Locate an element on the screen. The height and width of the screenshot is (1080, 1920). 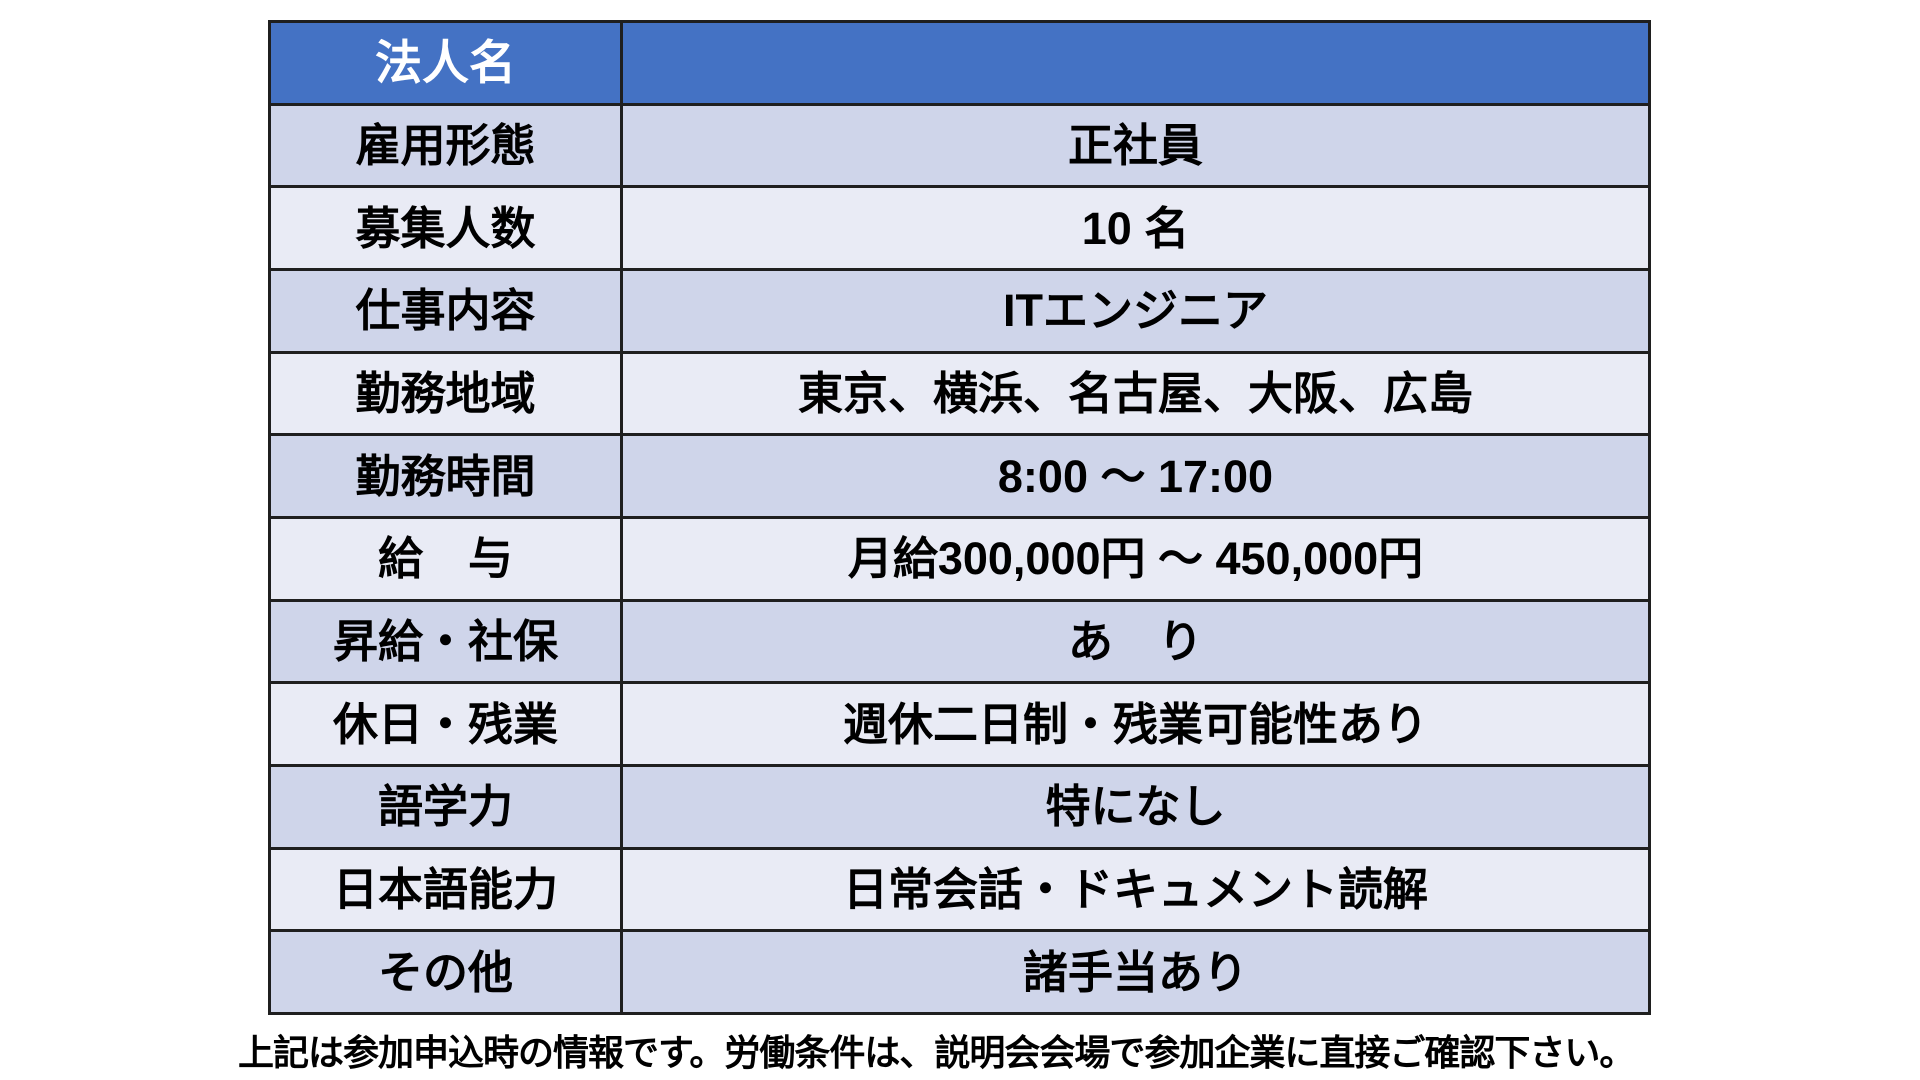
row-other: その他 諸手当あり is located at coordinates (959, 972).